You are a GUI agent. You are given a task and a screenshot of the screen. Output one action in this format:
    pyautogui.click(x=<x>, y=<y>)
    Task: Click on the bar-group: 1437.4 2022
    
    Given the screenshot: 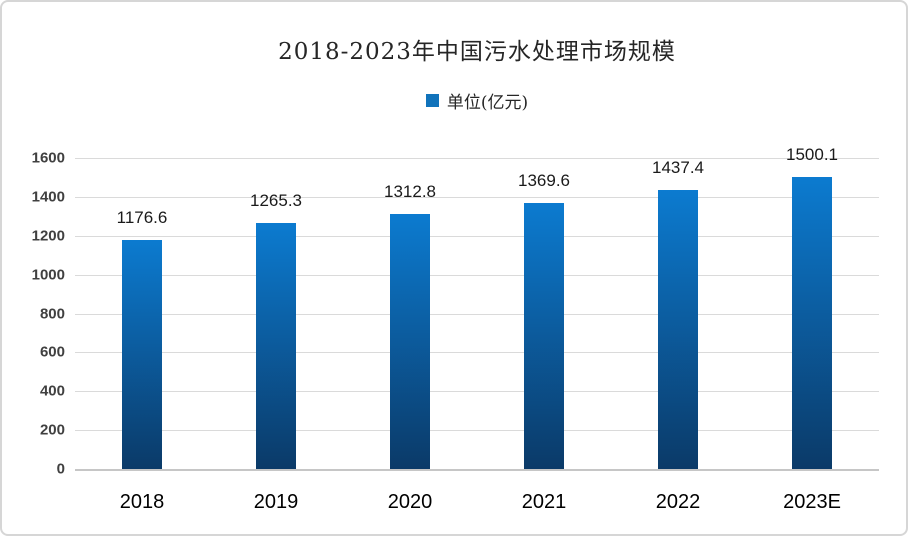 What is the action you would take?
    pyautogui.click(x=678, y=335)
    